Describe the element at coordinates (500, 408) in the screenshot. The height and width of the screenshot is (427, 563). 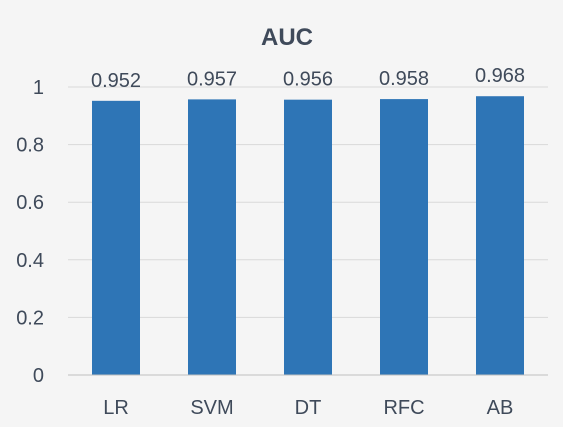
I see `x-tick-label-ab: AB` at that location.